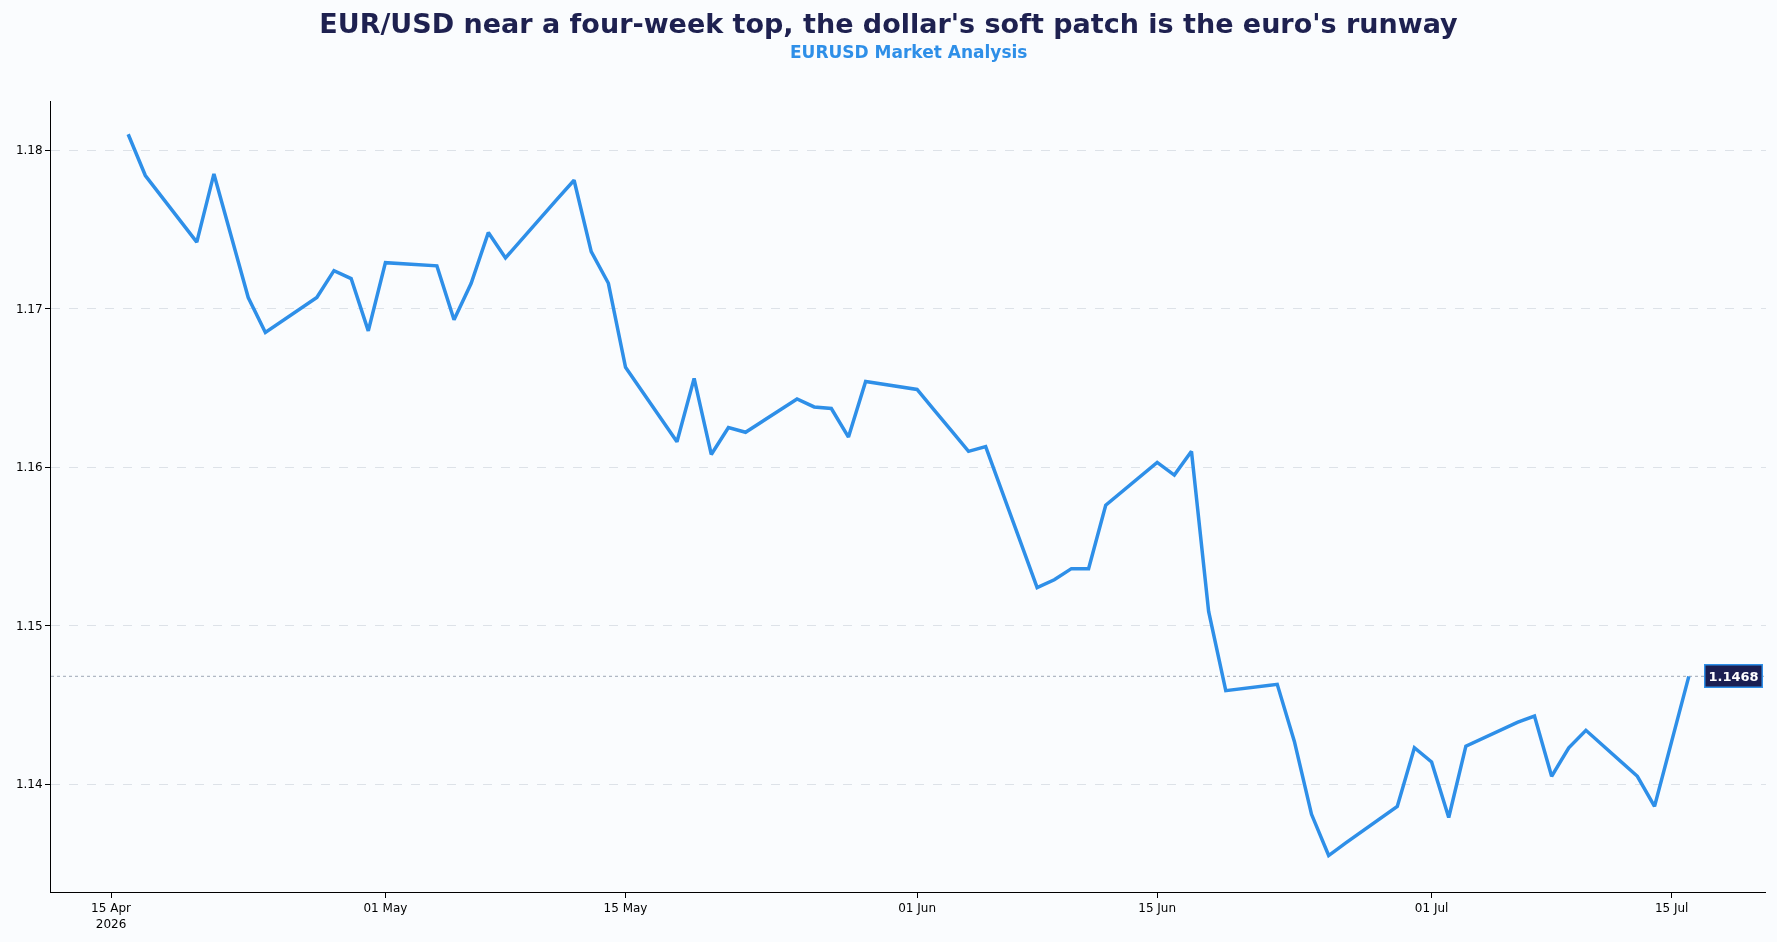 The height and width of the screenshot is (942, 1777). I want to click on x-tick-label: 15 Jul, so click(1671, 908).